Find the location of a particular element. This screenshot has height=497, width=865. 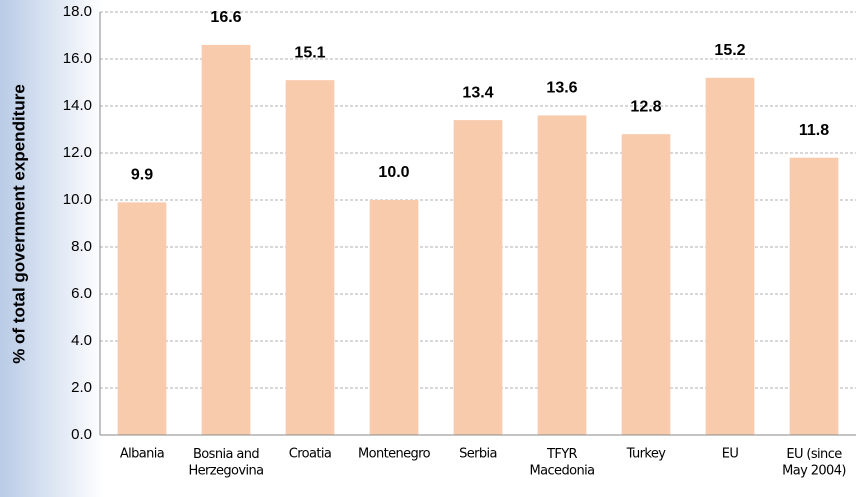

y-tick-label: 4.0 is located at coordinates (81, 340).